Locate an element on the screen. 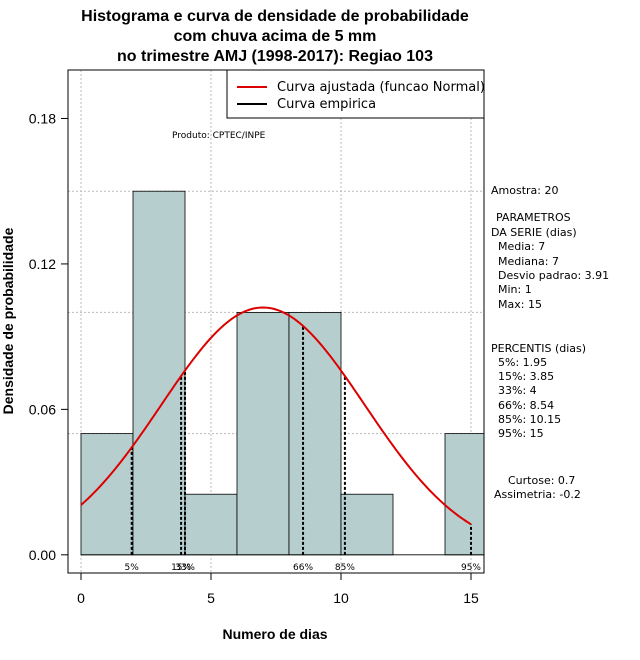  y-tick-label: 0.18 is located at coordinates (42, 118).